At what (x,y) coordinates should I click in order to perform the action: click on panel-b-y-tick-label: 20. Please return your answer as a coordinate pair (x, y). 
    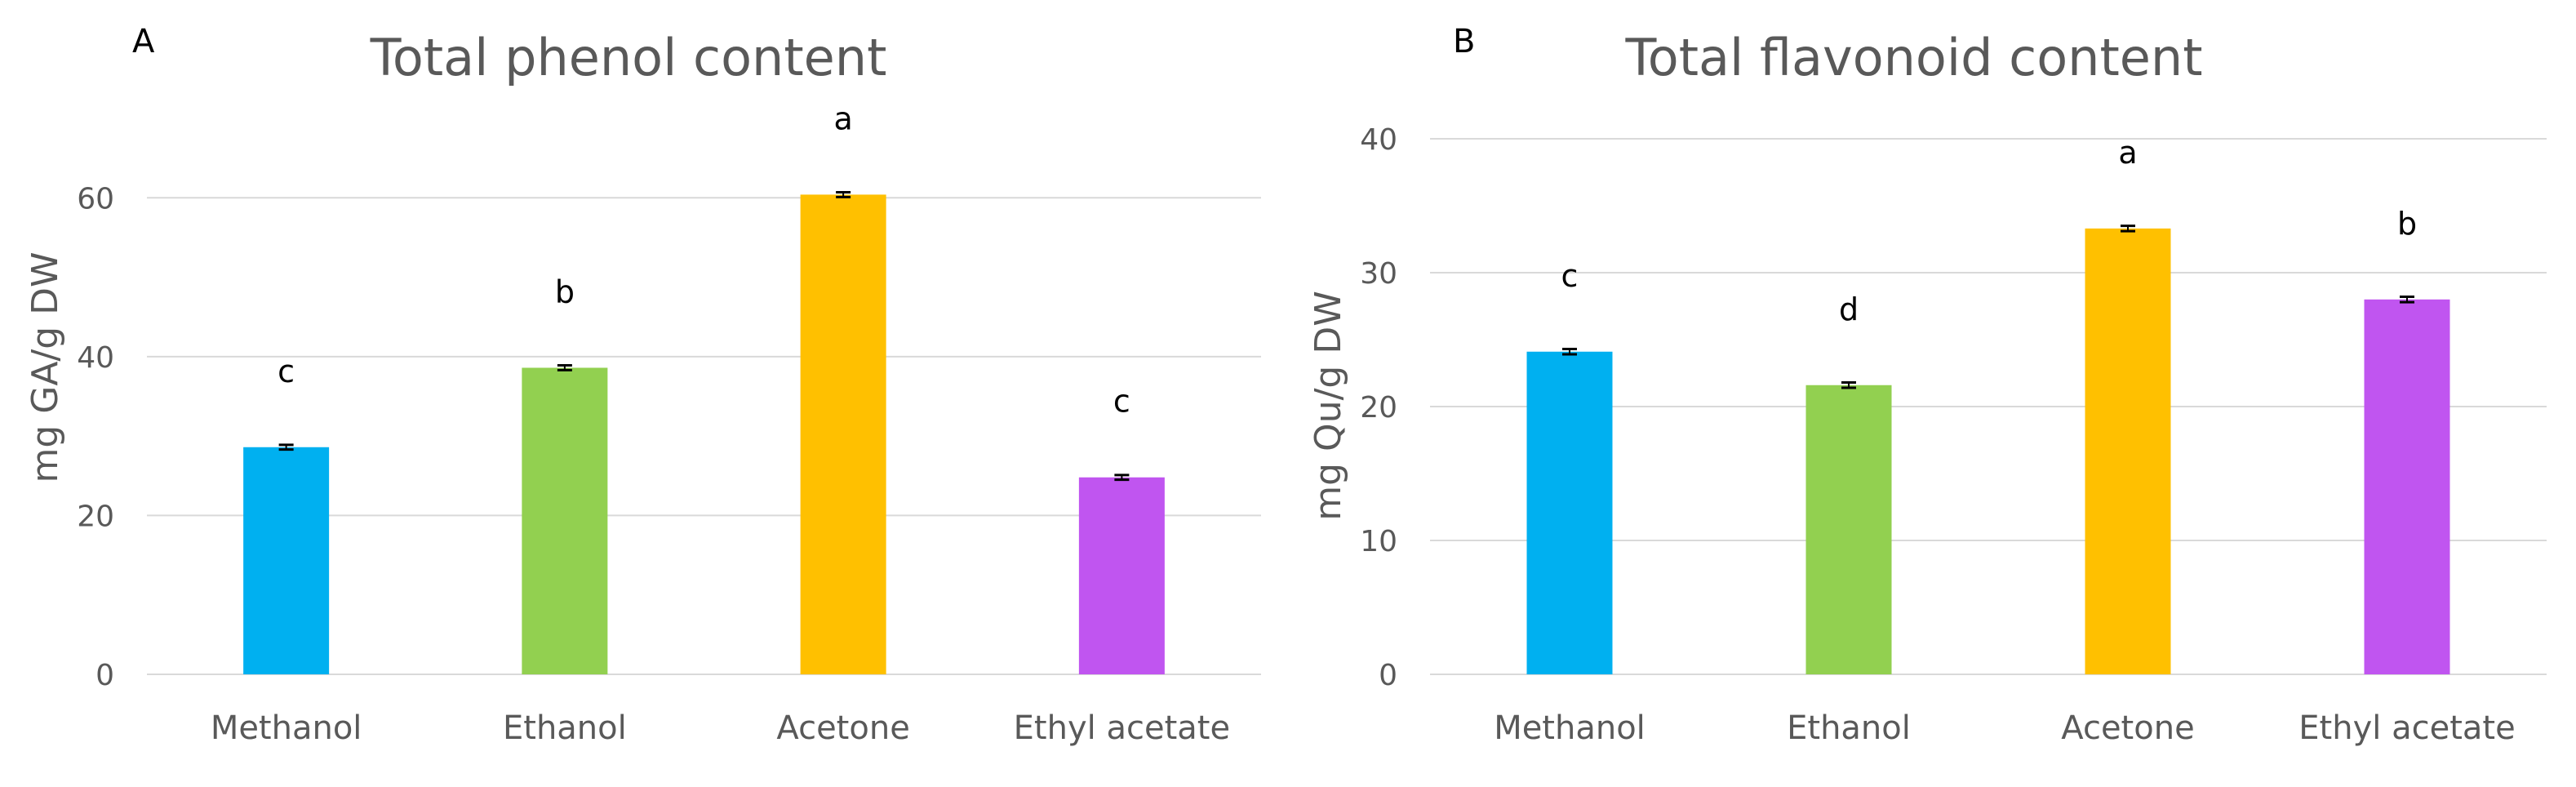
    Looking at the image, I should click on (1378, 408).